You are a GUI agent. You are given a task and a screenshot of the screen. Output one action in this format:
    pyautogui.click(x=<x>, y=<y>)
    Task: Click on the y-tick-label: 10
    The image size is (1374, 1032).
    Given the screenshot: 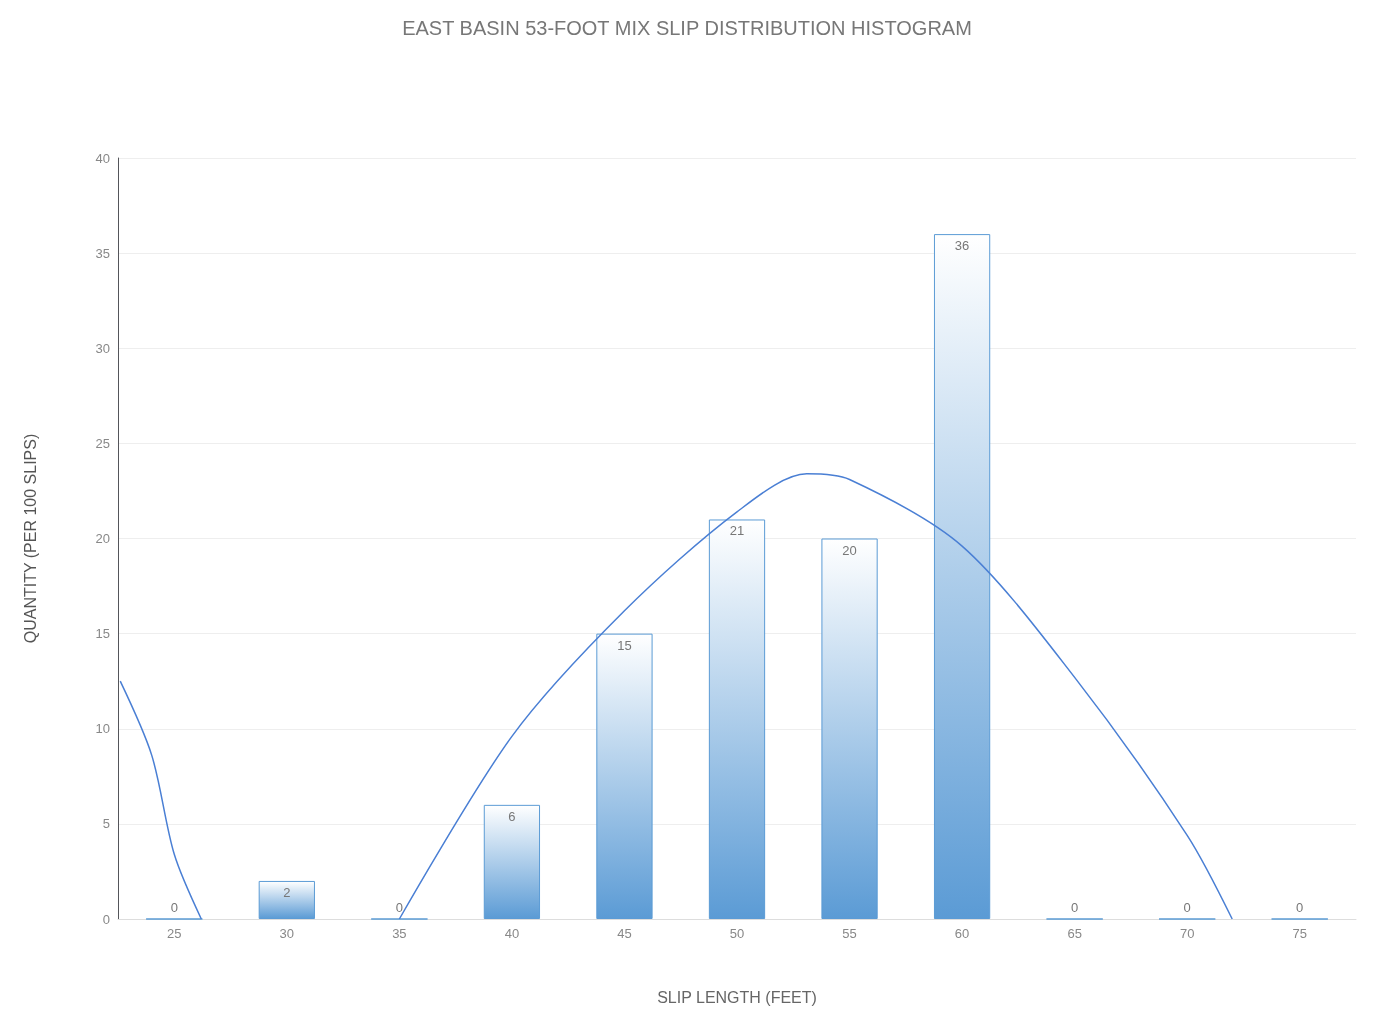 What is the action you would take?
    pyautogui.click(x=102, y=729)
    